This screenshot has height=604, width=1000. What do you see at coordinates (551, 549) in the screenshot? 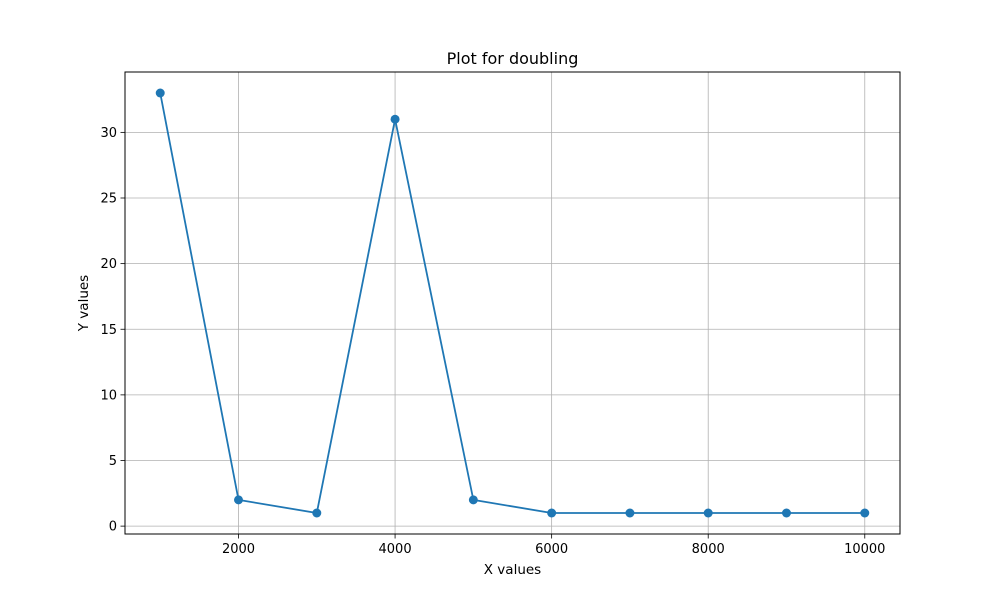
I see `x-tick-label: 6000` at bounding box center [551, 549].